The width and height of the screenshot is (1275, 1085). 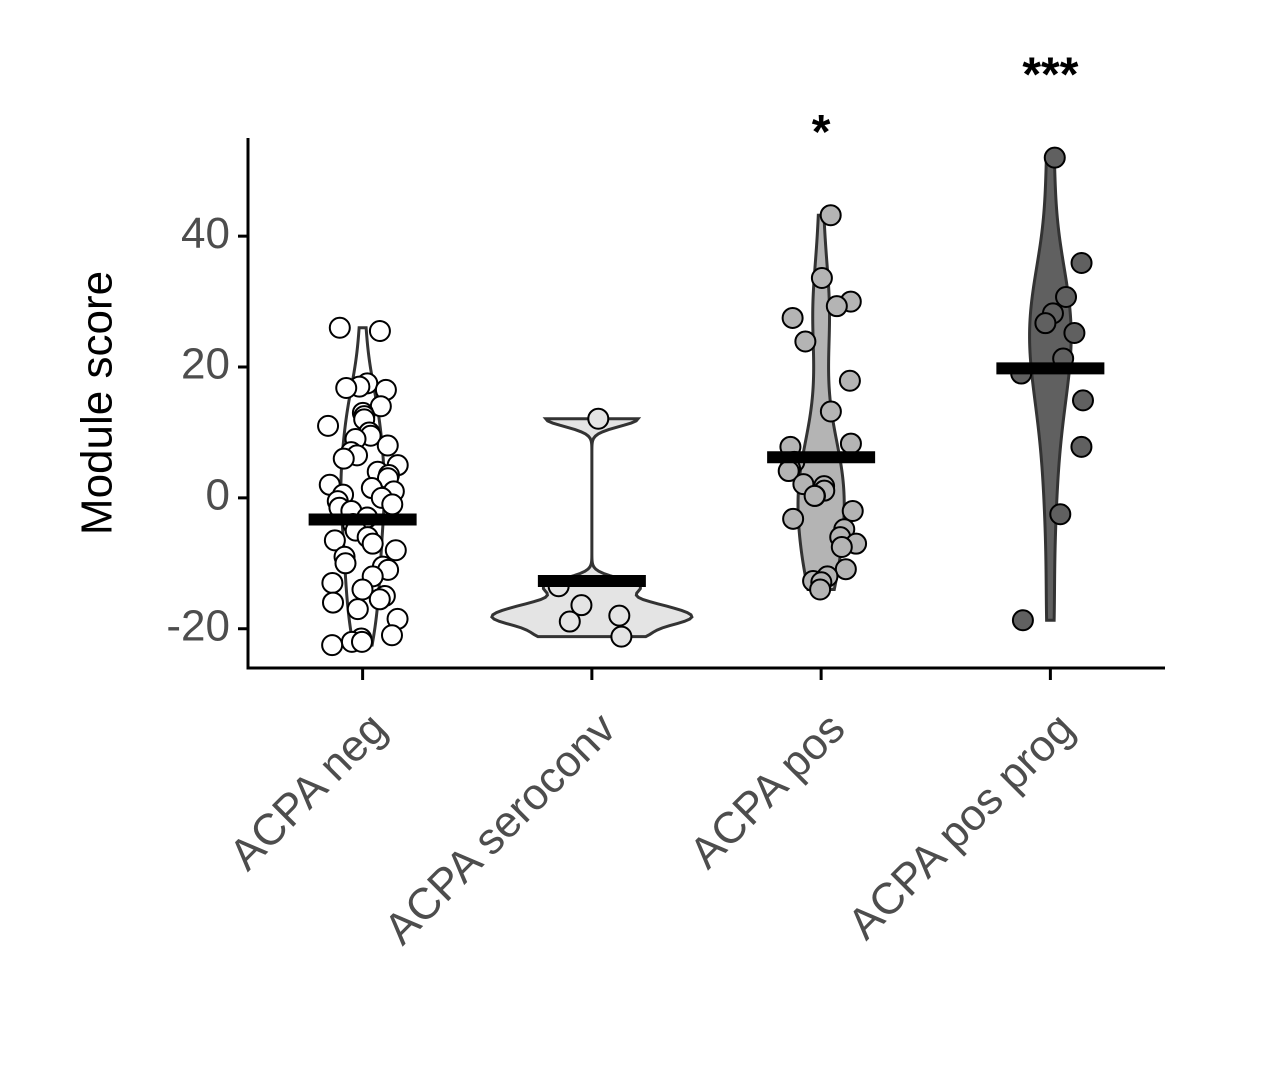 I want to click on significance-label: ***, so click(x=1050, y=74).